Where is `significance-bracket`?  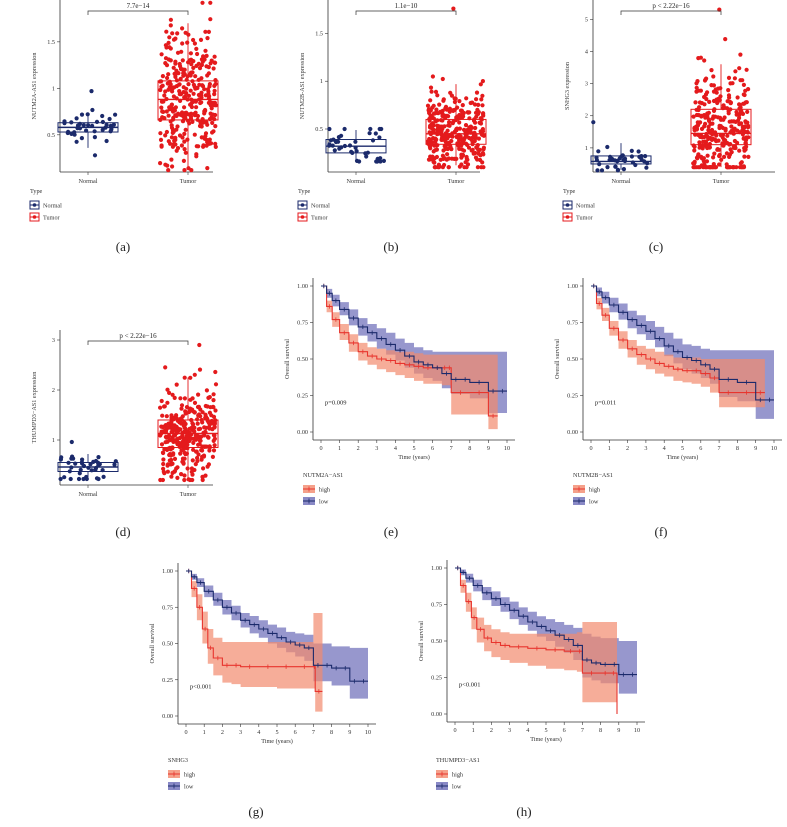
significance-bracket is located at coordinates (138, 12).